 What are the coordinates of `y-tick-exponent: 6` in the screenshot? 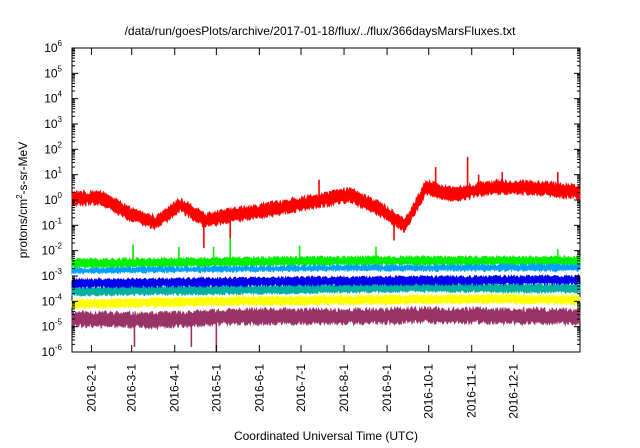 It's located at (60, 43).